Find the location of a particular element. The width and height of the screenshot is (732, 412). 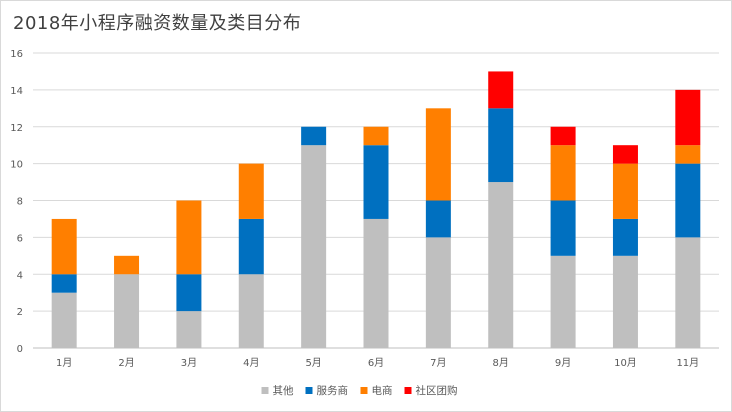

x-tick-label: 11月 is located at coordinates (687, 363).